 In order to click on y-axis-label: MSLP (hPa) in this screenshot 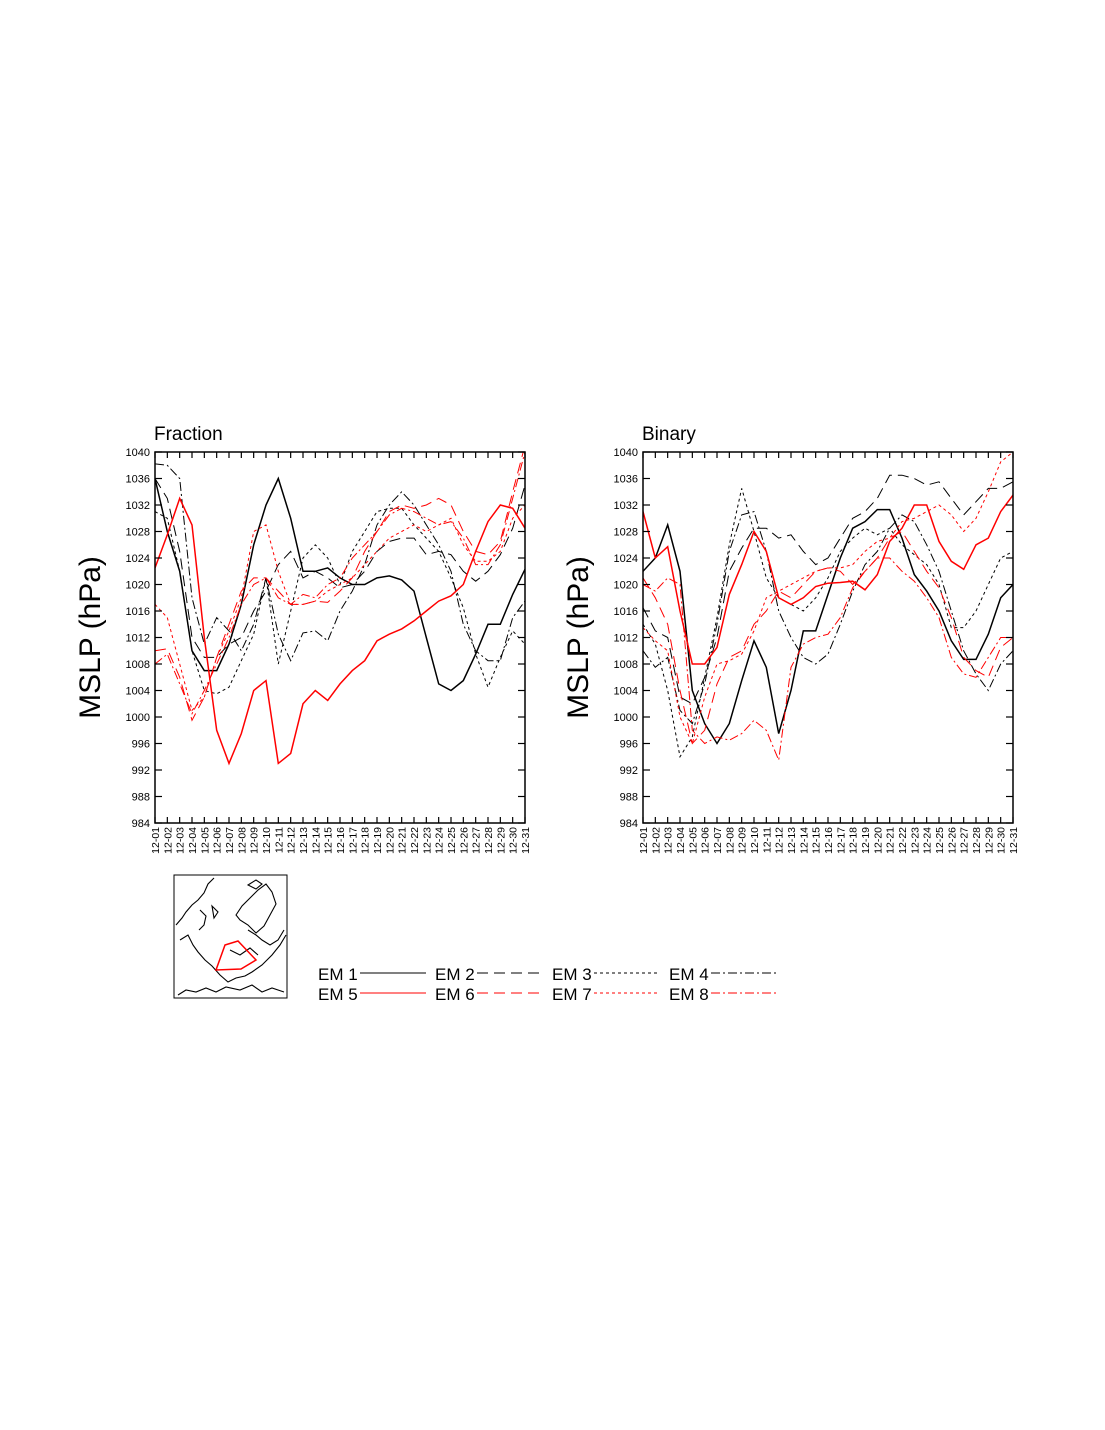, I will do `click(90, 637)`.